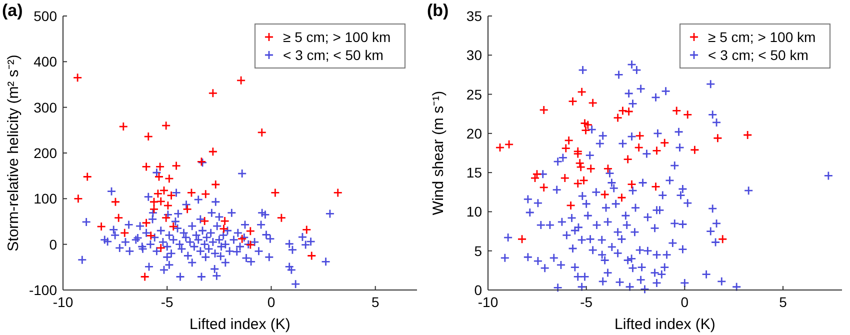 This screenshot has height=335, width=850. I want to click on y-tick-label: 300, so click(46, 107).